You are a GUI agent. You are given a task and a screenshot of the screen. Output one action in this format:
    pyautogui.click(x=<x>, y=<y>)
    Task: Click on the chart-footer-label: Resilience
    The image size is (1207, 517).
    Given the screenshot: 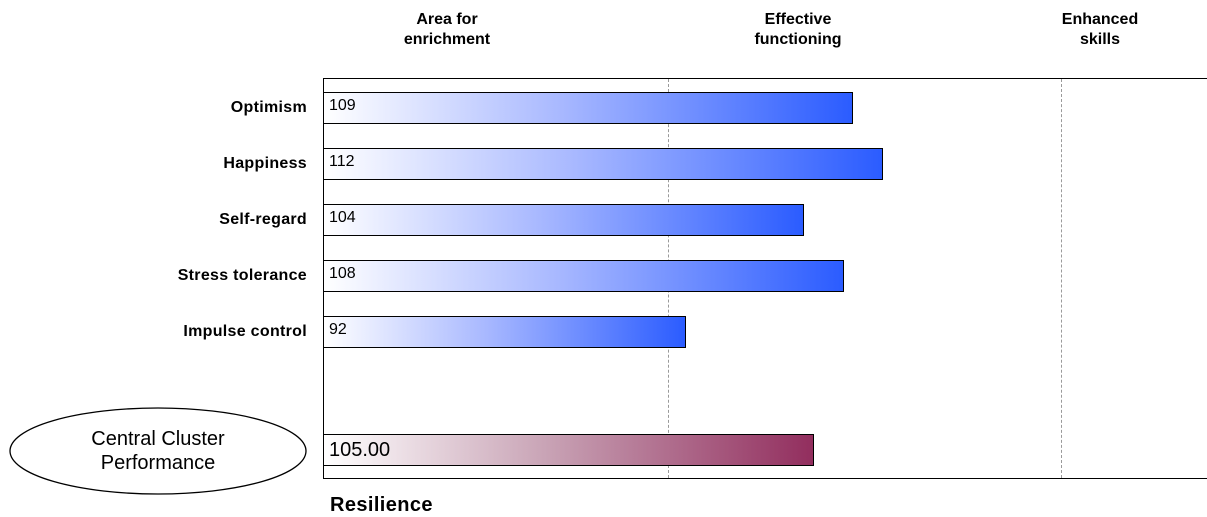 What is the action you would take?
    pyautogui.click(x=381, y=505)
    